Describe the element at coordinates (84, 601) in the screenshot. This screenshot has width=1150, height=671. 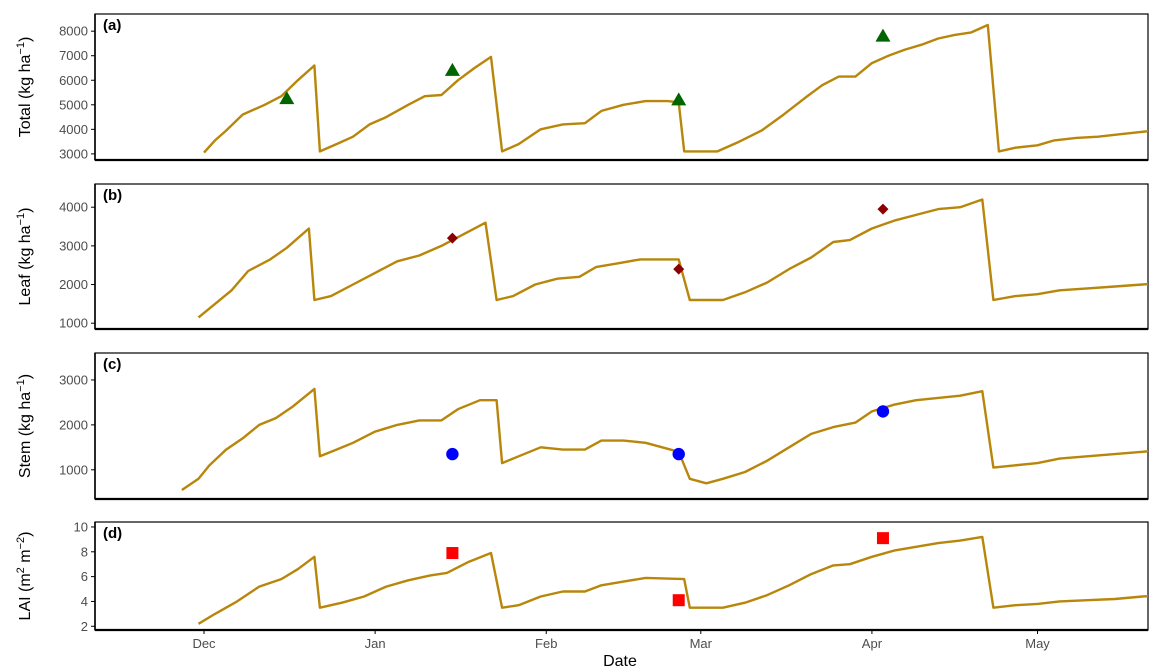
I see `panel-lai-y-tick-label: 4` at that location.